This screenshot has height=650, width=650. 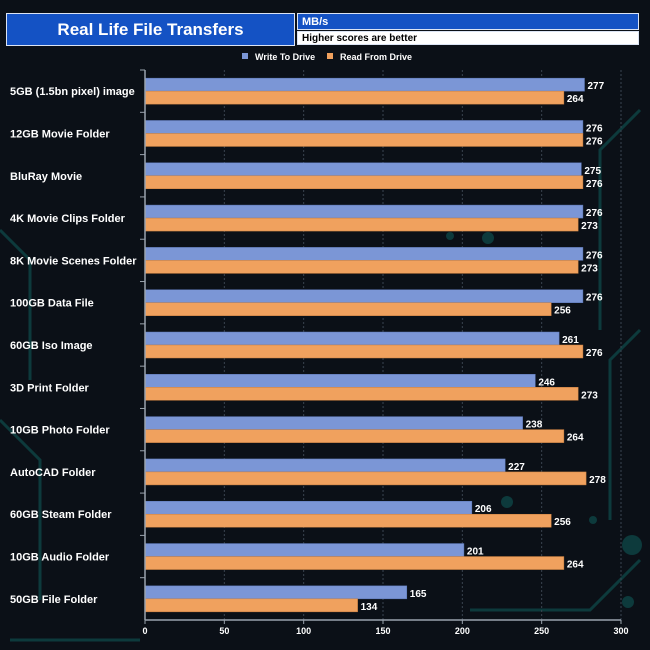 I want to click on category-label: 10GB Photo Folder, so click(x=60, y=431).